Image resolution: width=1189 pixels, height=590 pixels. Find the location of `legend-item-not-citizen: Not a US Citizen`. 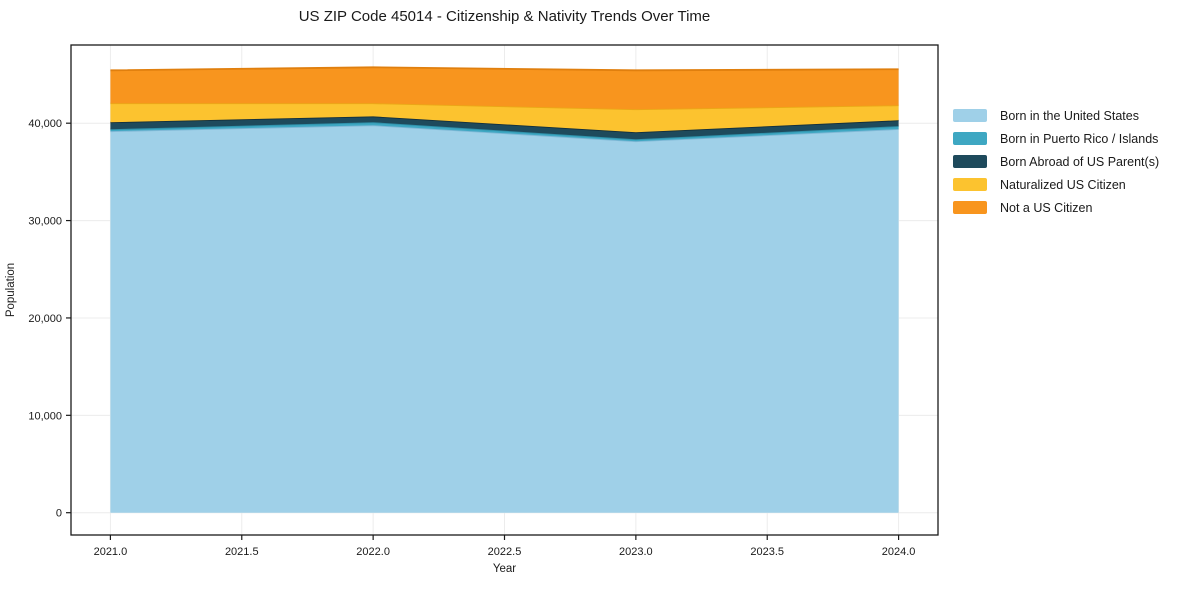

legend-item-not-citizen: Not a US Citizen is located at coordinates (1056, 207).